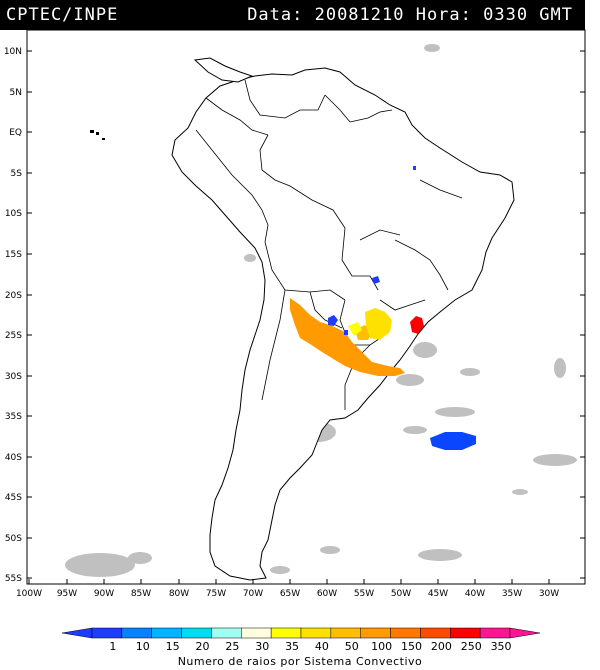 Image resolution: width=600 pixels, height=670 pixels. What do you see at coordinates (13, 579) in the screenshot?
I see `lat-label: 55S` at bounding box center [13, 579].